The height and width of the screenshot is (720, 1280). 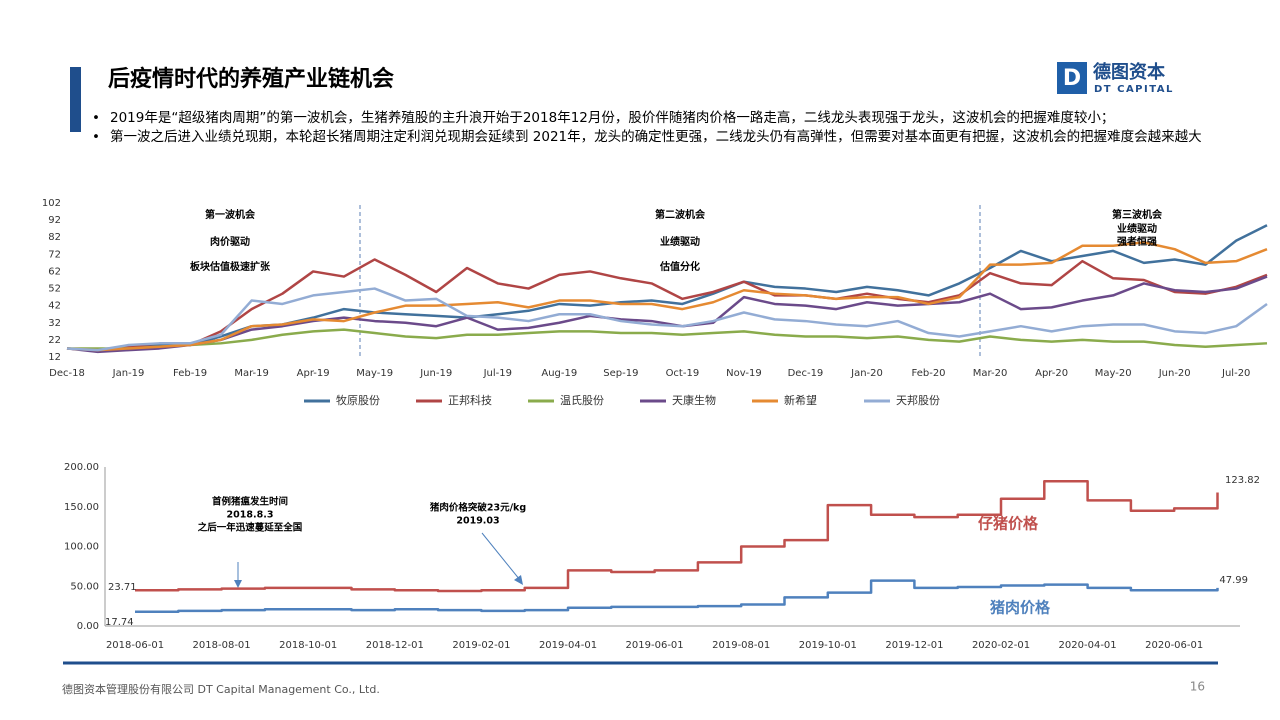 What do you see at coordinates (54, 237) in the screenshot?
I see `y-tick-label: 82` at bounding box center [54, 237].